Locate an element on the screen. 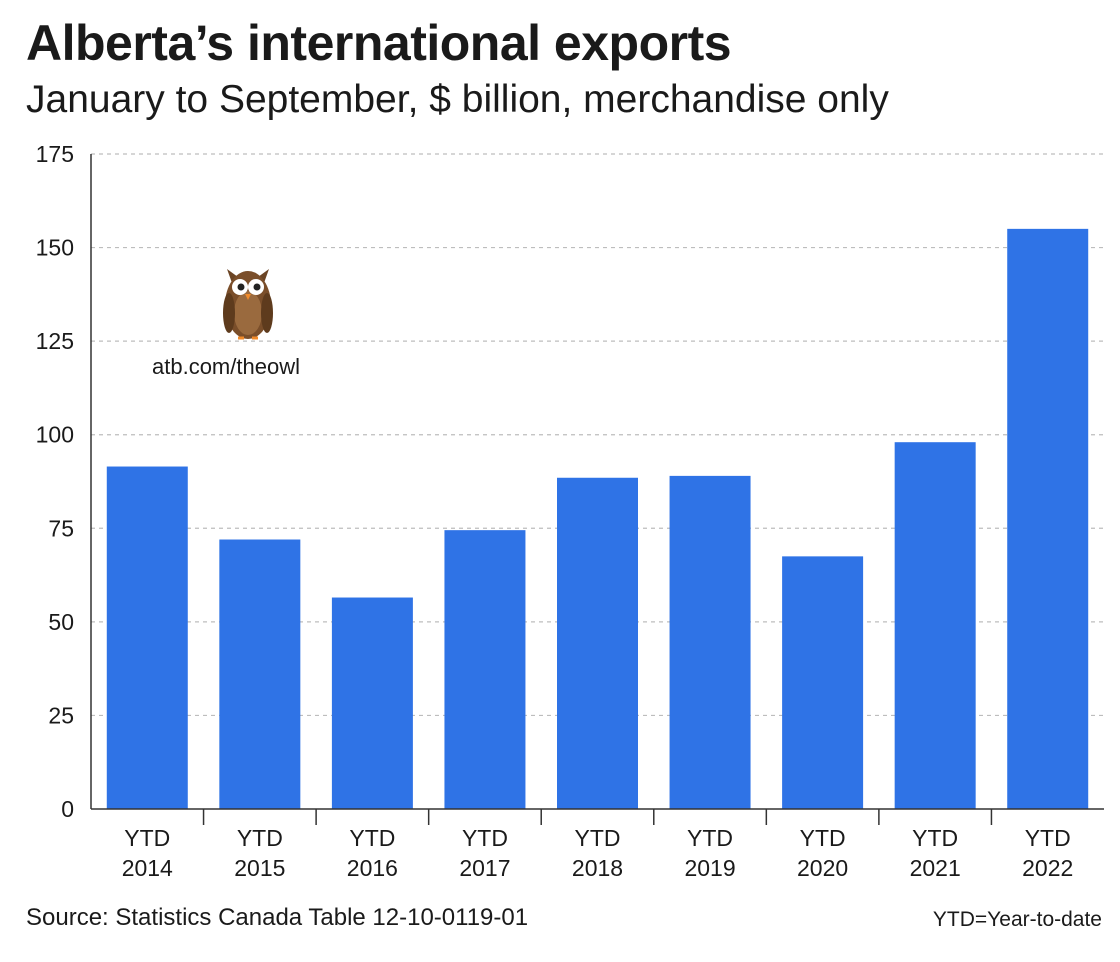  x-tick-label: 2018 is located at coordinates (597, 868).